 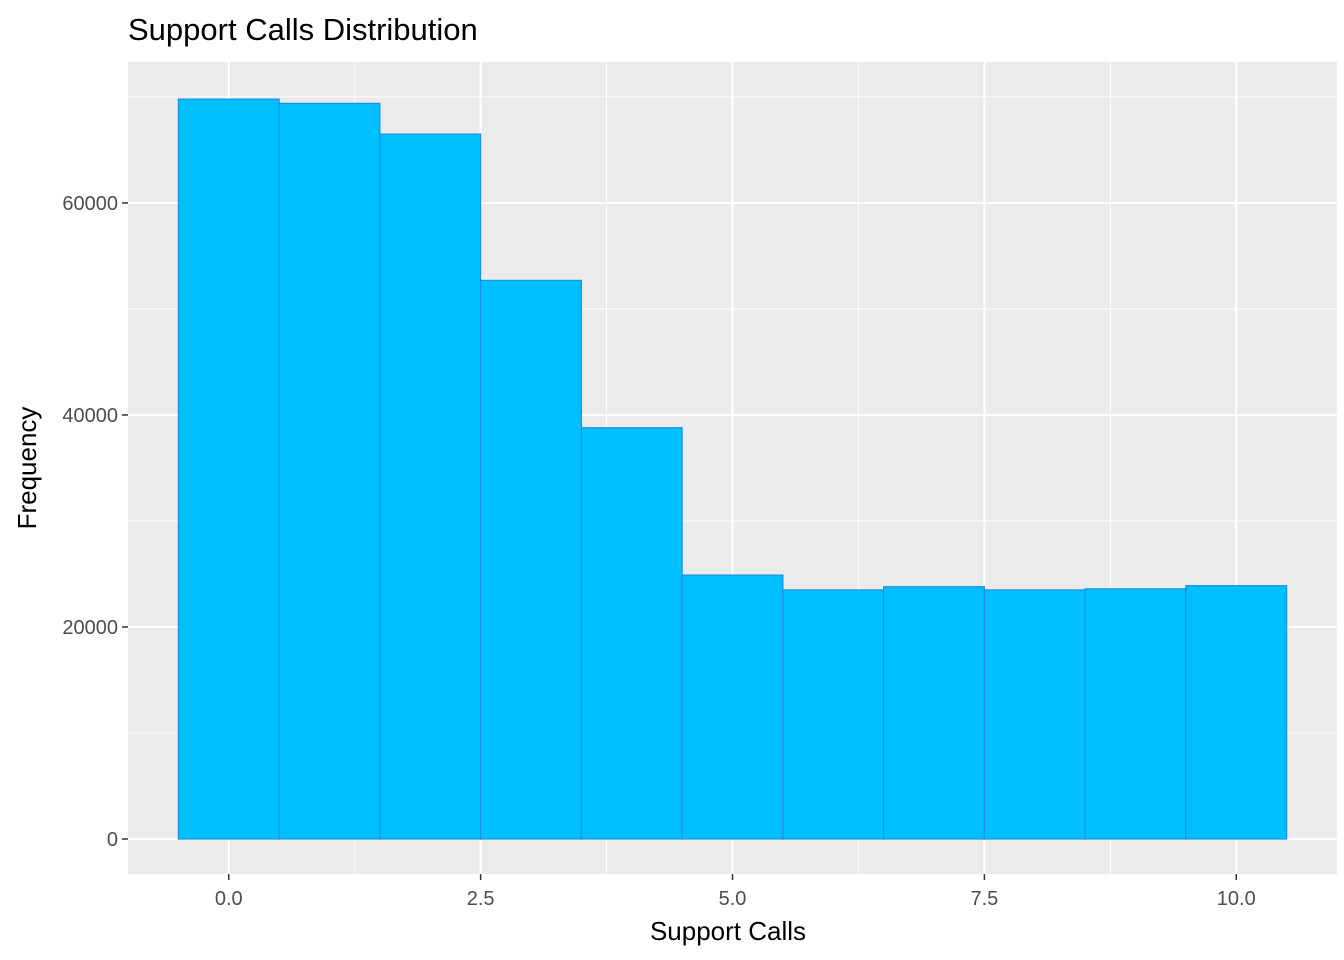 What do you see at coordinates (733, 899) in the screenshot?
I see `x-tick-label: 5.0` at bounding box center [733, 899].